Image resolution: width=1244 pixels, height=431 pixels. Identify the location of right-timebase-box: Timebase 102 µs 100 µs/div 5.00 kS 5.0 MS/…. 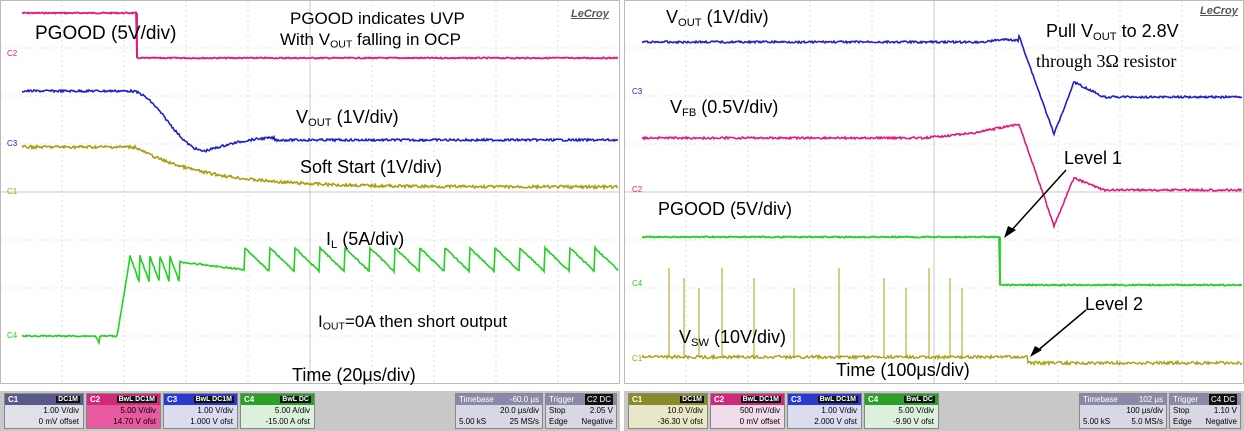
(1123, 411).